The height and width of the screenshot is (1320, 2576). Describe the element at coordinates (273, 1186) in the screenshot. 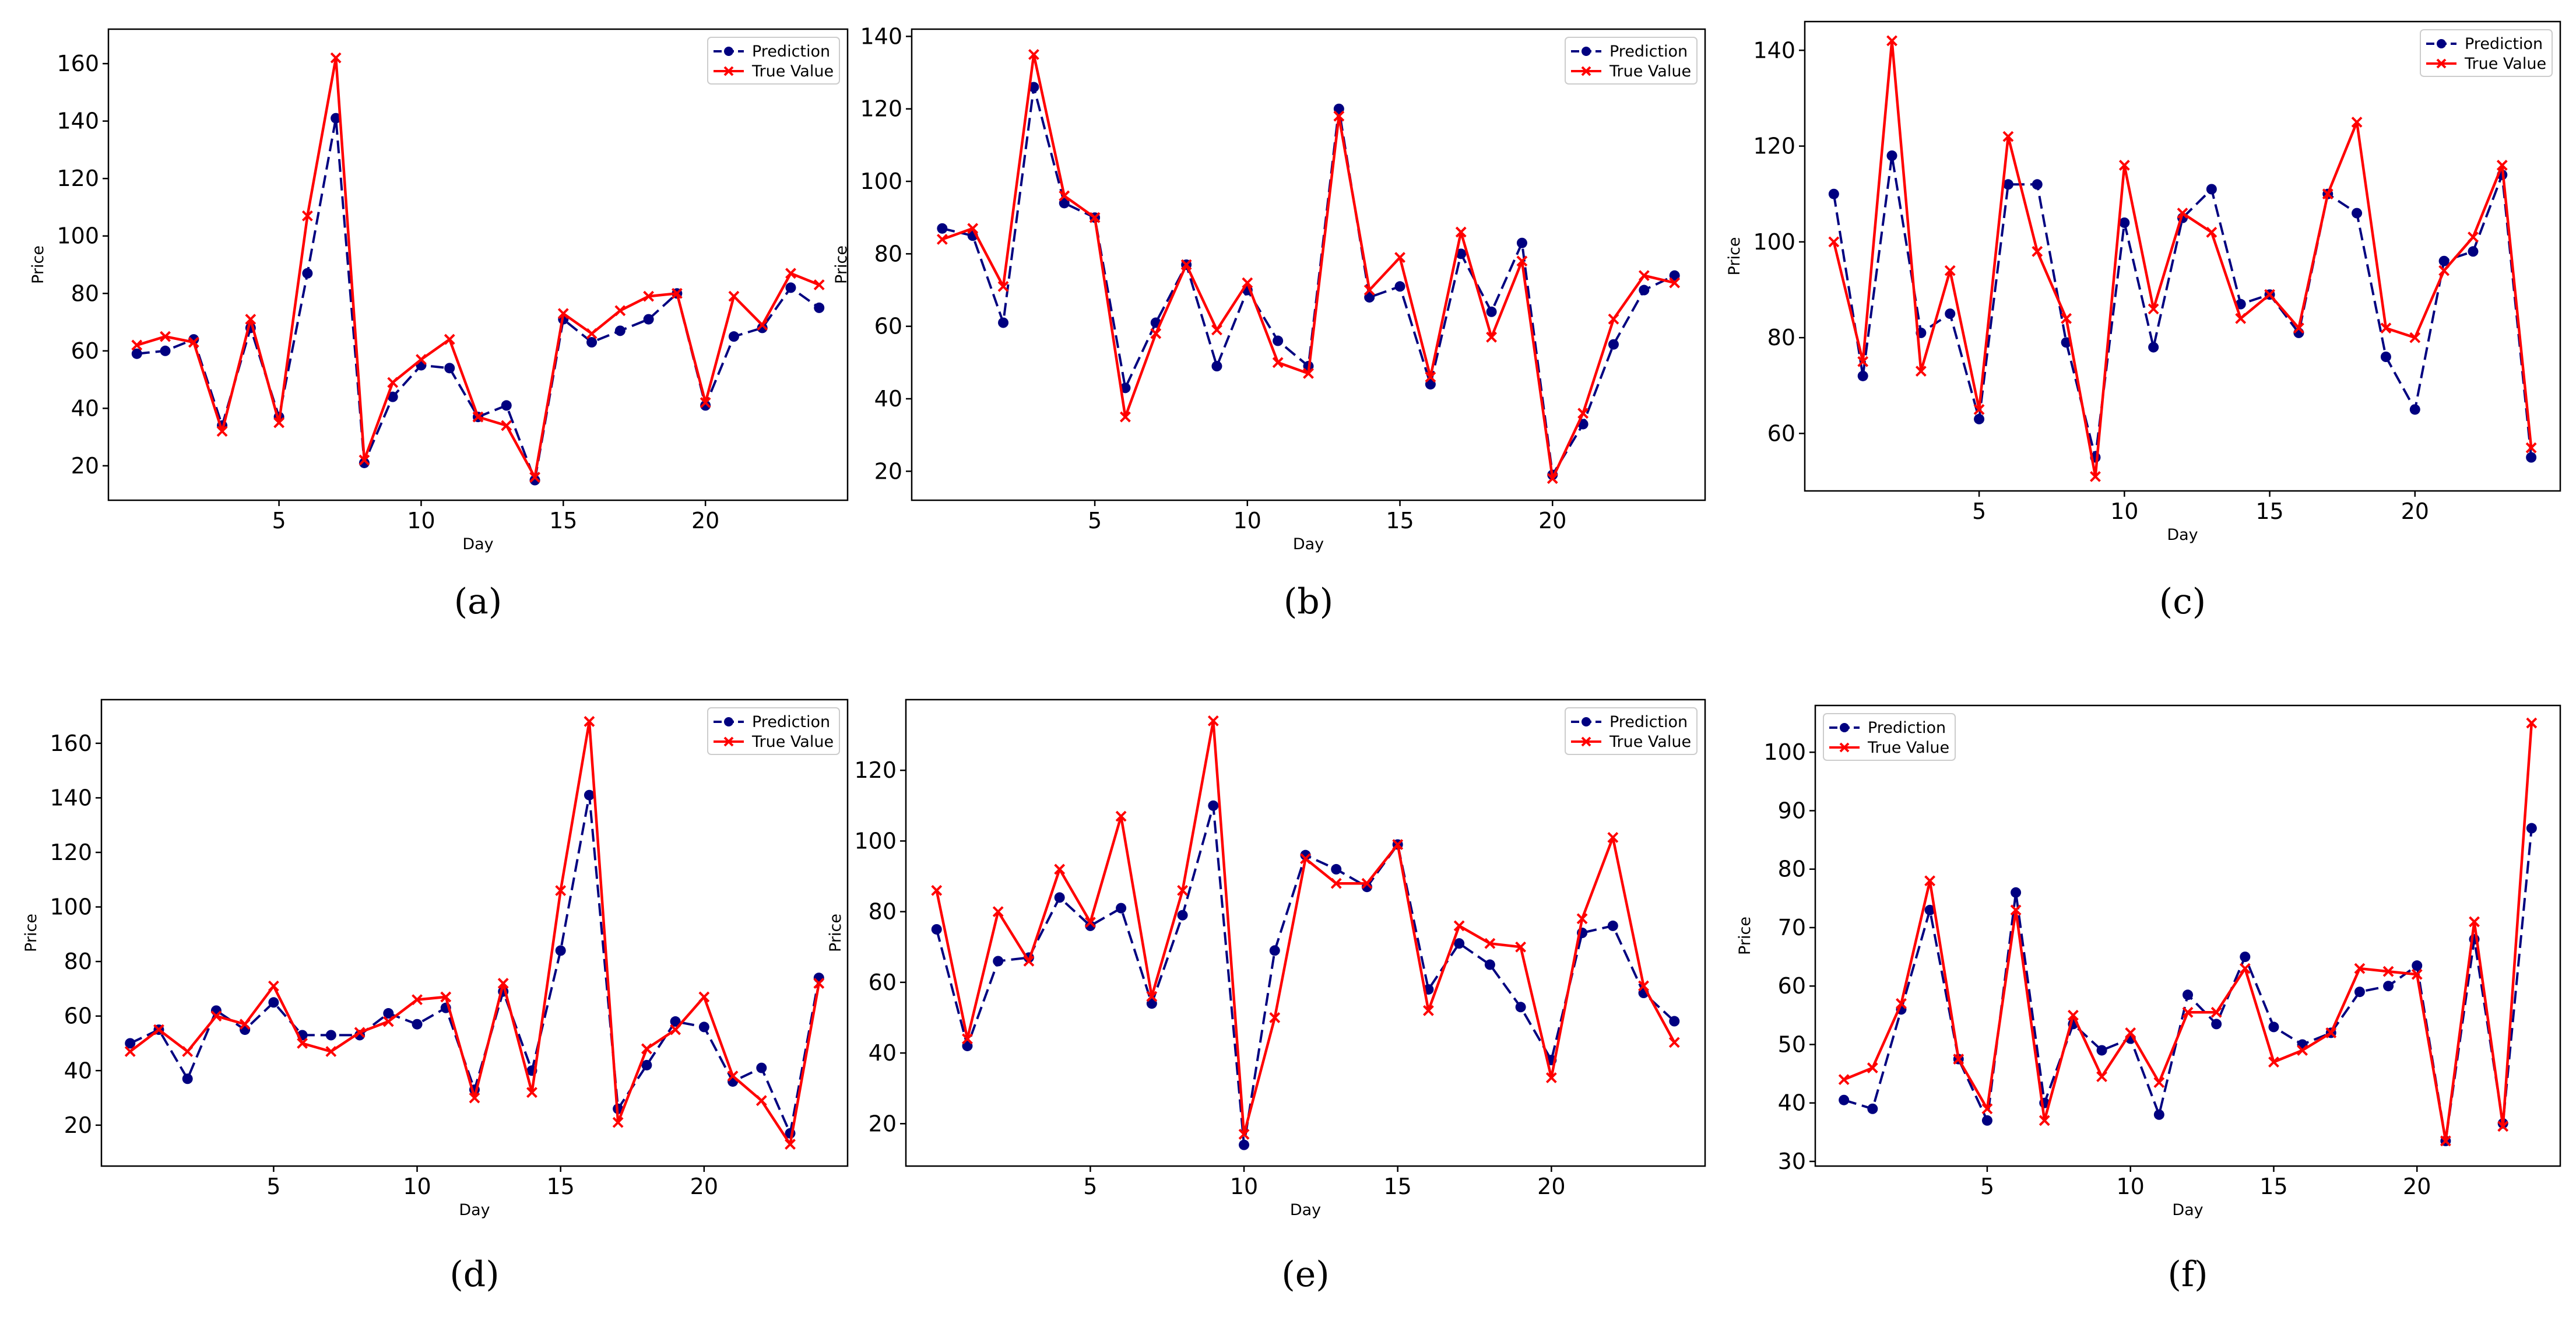

I see `x-tick-label: 5` at that location.